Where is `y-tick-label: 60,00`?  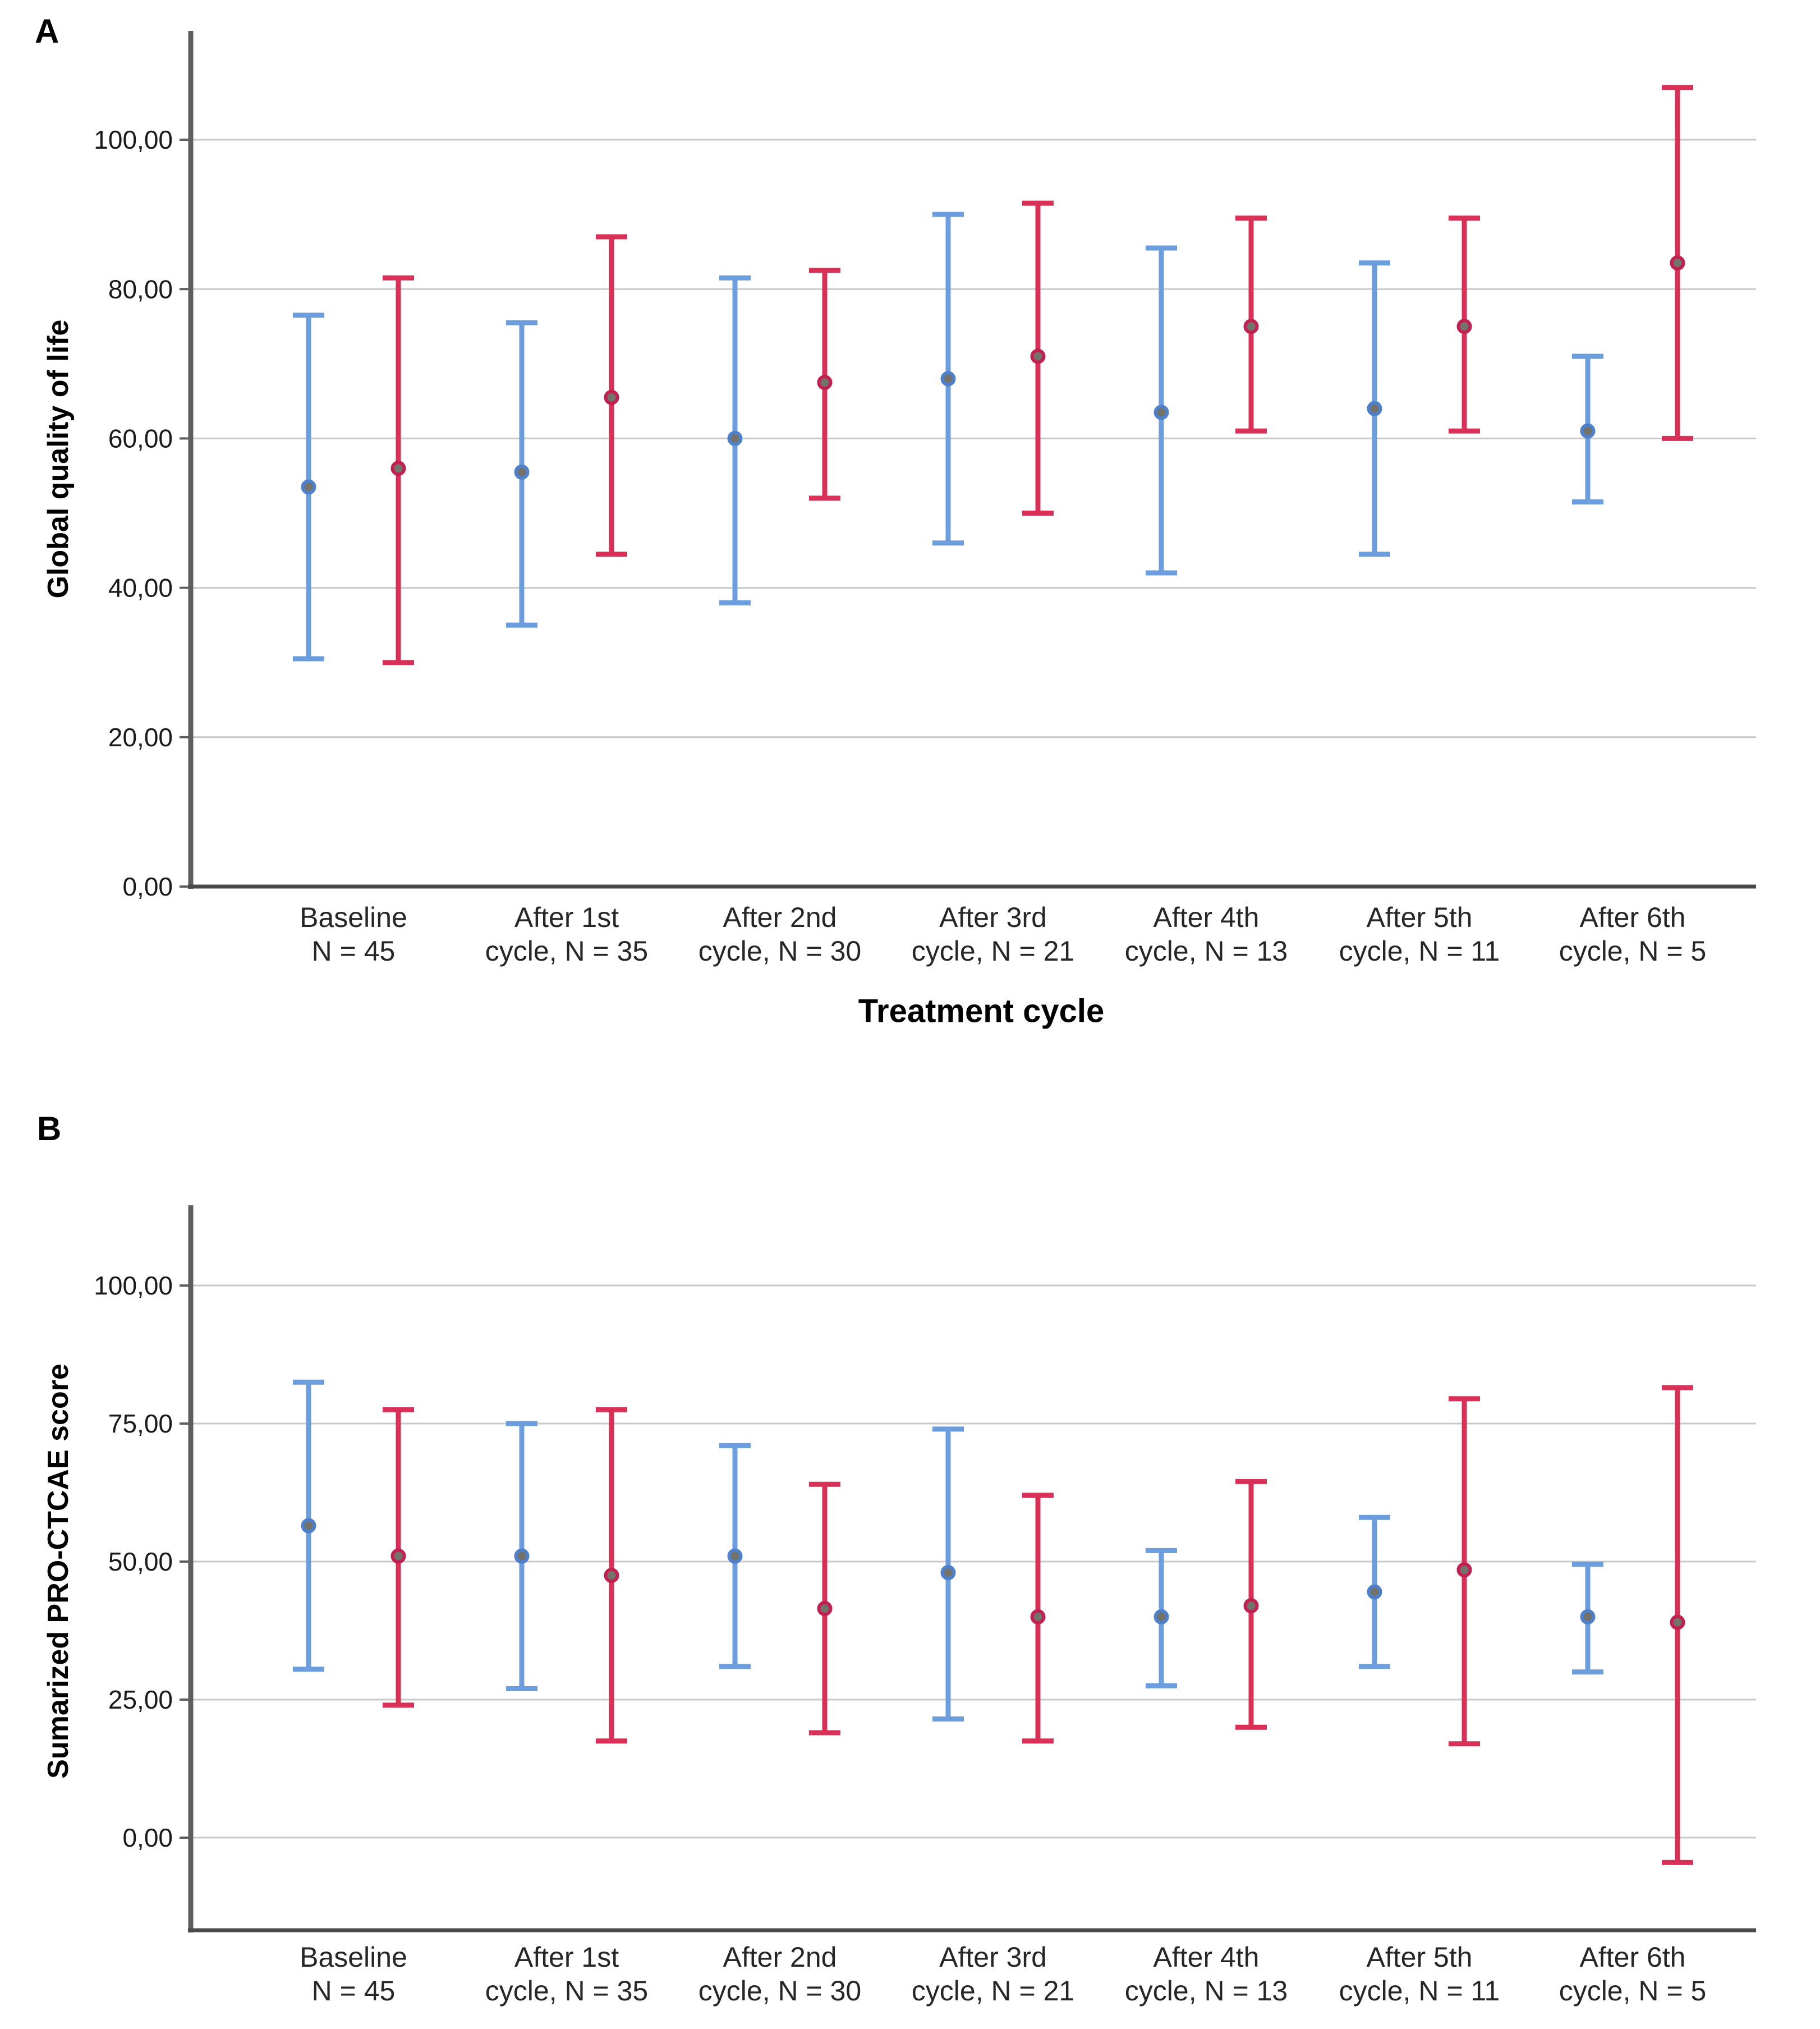
y-tick-label: 60,00 is located at coordinates (141, 438).